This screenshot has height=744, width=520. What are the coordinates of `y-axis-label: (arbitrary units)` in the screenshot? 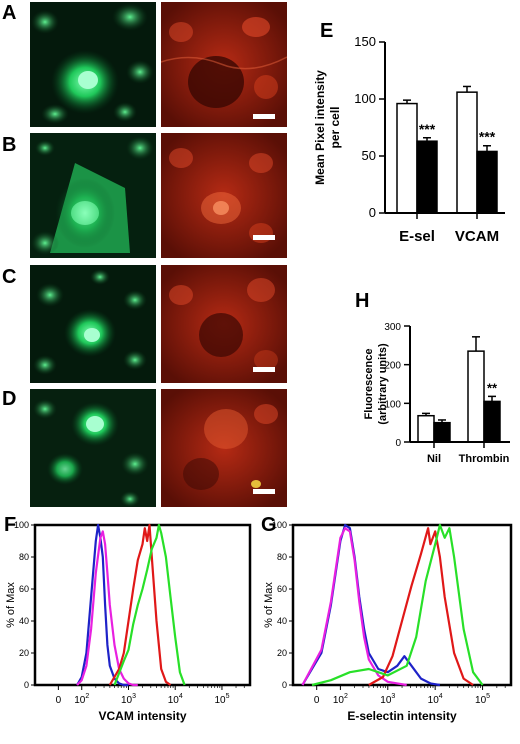 It's located at (383, 384).